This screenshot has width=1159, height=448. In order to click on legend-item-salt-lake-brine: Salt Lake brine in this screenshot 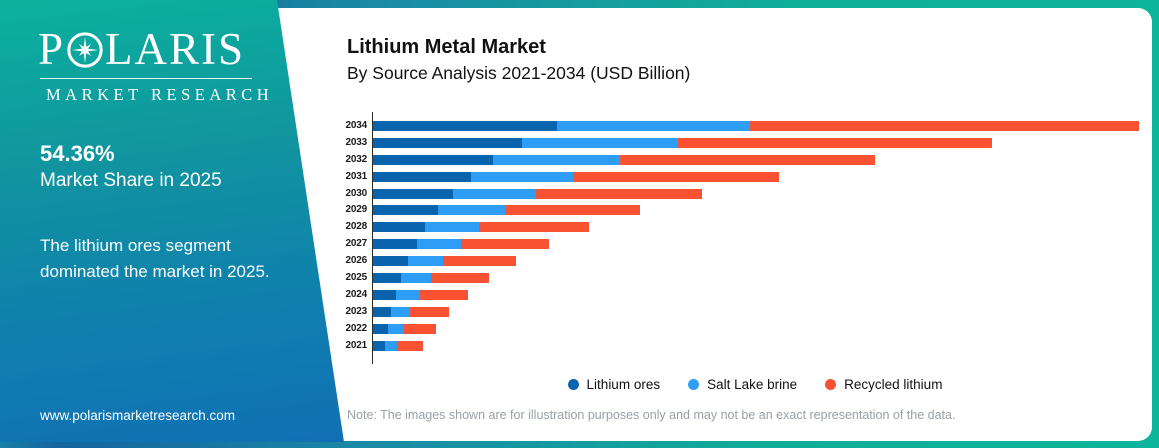, I will do `click(742, 384)`.